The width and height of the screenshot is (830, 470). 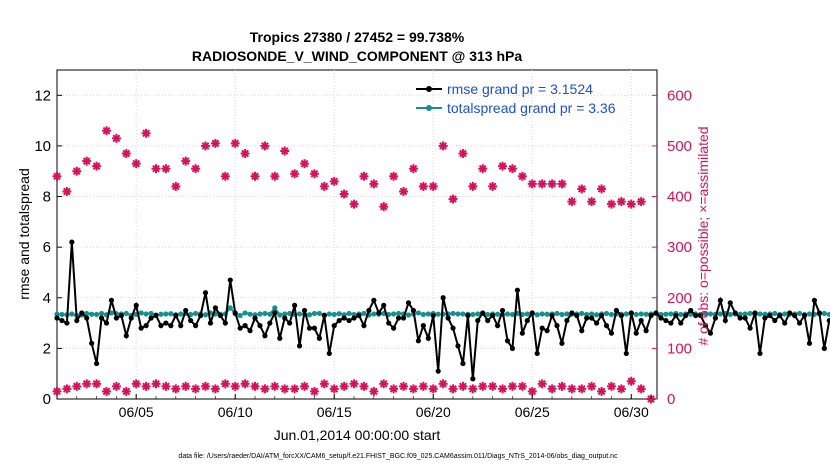 What do you see at coordinates (679, 348) in the screenshot?
I see `y2-tick-label: 100` at bounding box center [679, 348].